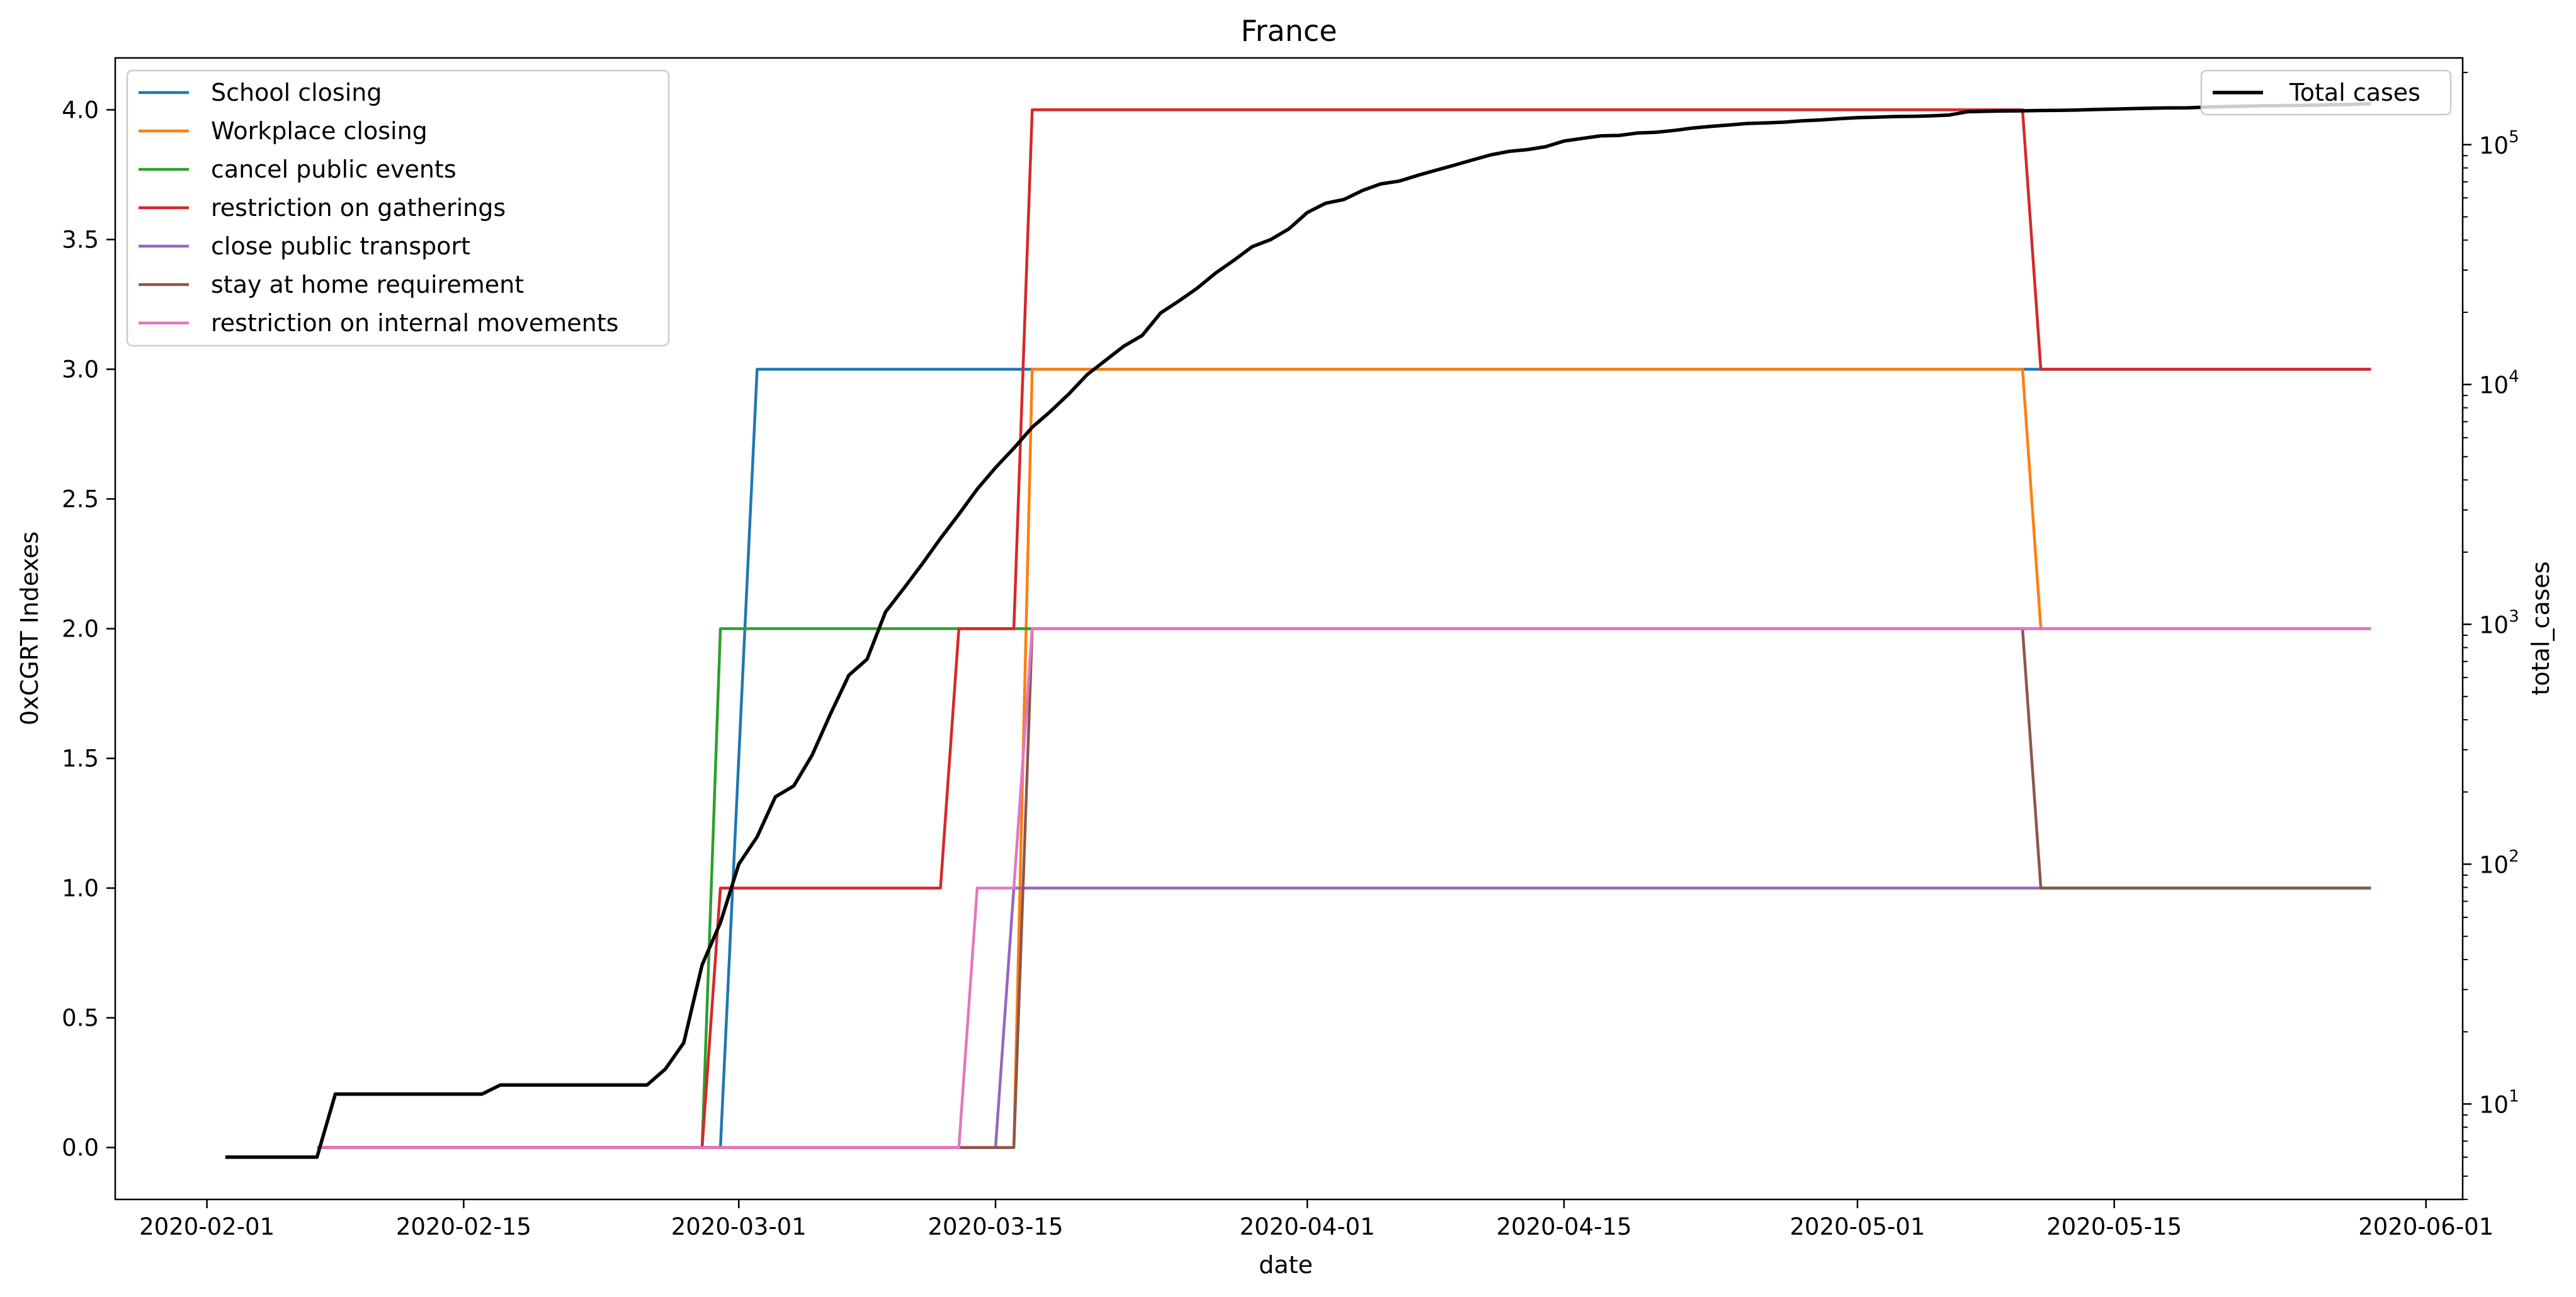 The image size is (2576, 1297). What do you see at coordinates (367, 284) in the screenshot?
I see `legend-label: stay at home requirement` at bounding box center [367, 284].